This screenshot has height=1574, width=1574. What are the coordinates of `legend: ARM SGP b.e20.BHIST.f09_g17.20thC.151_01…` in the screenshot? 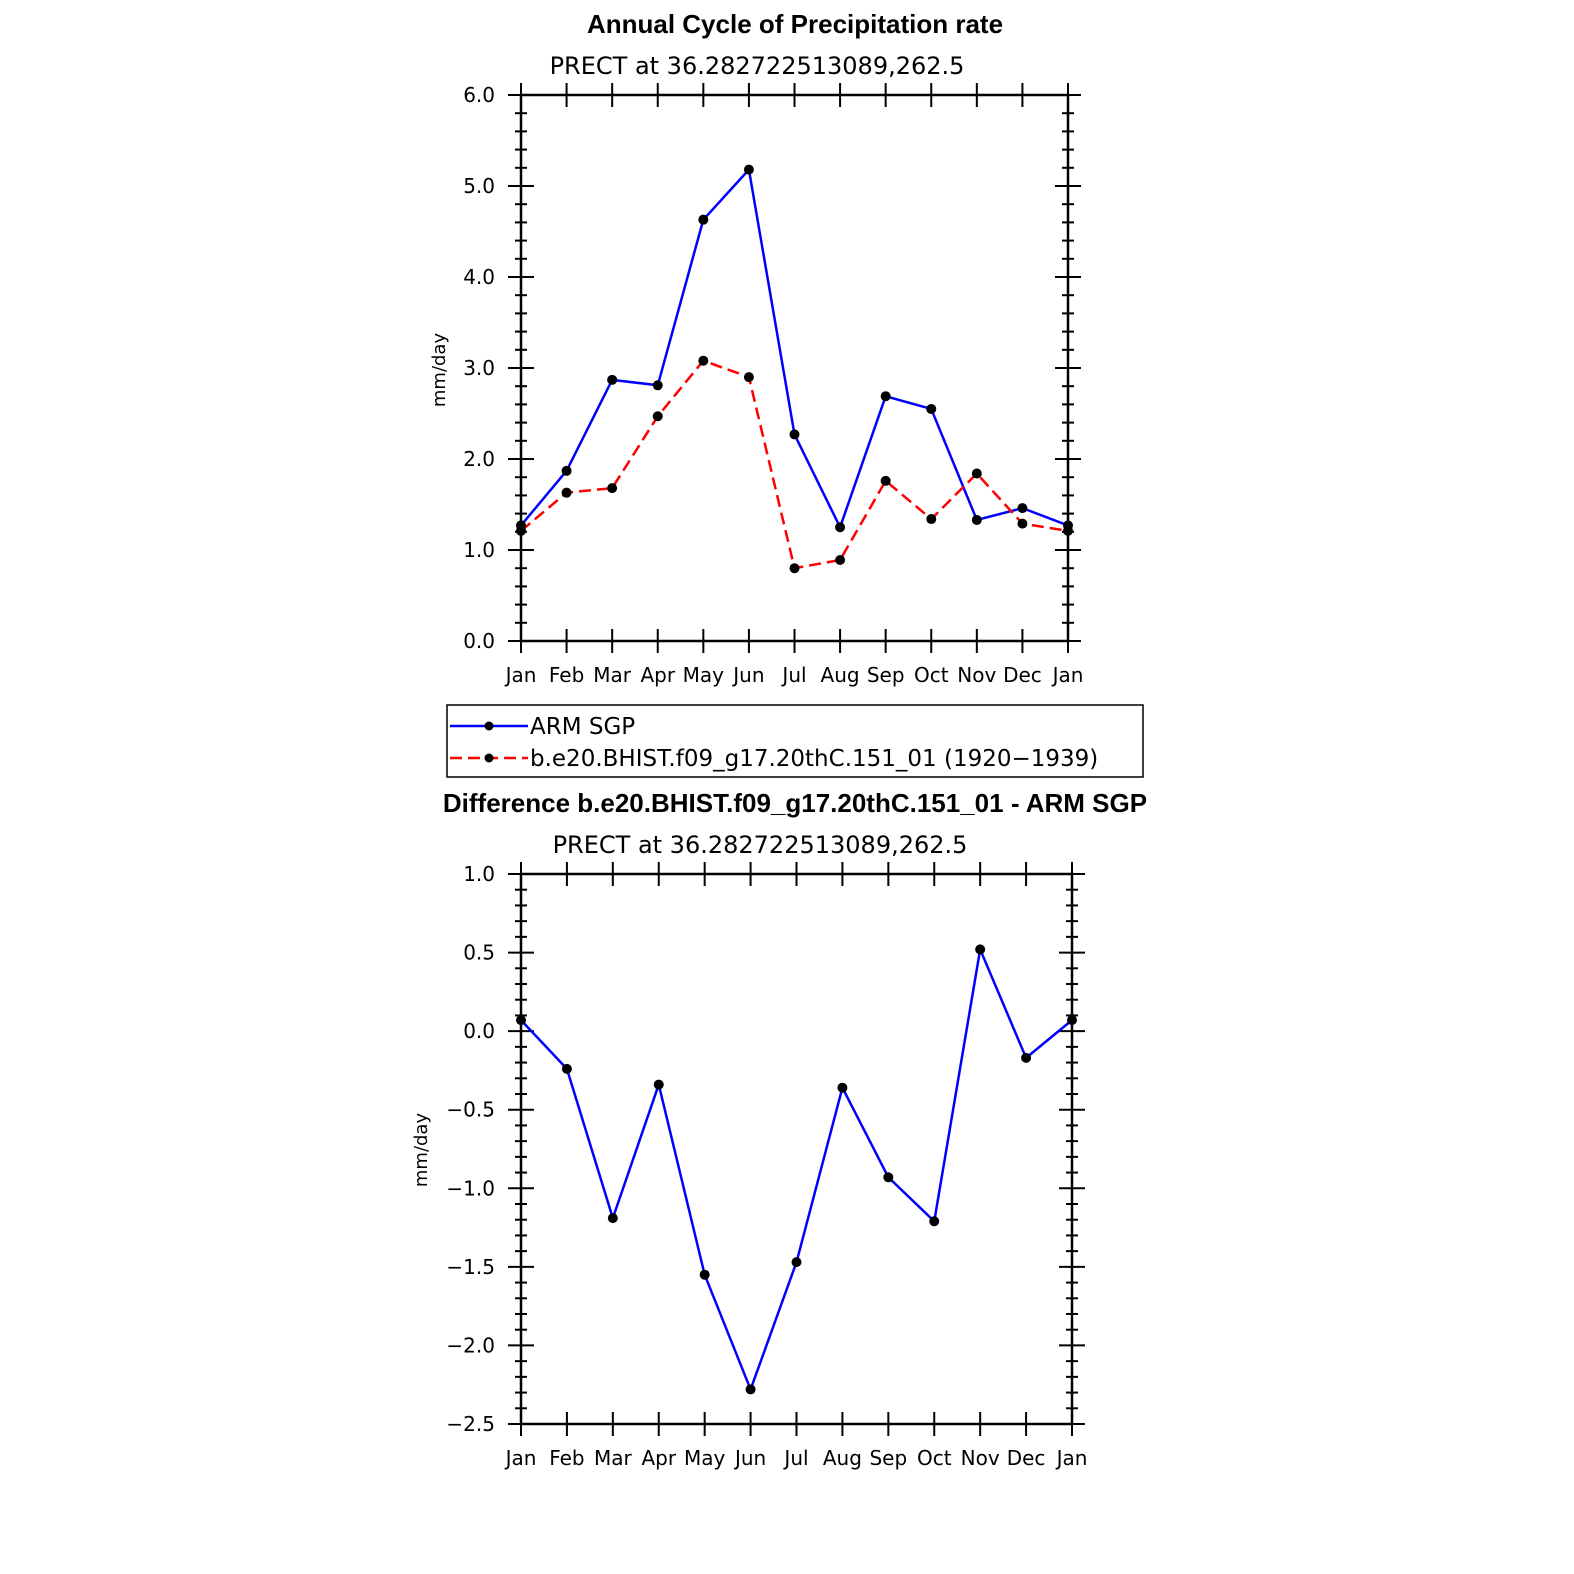 It's located at (795, 741).